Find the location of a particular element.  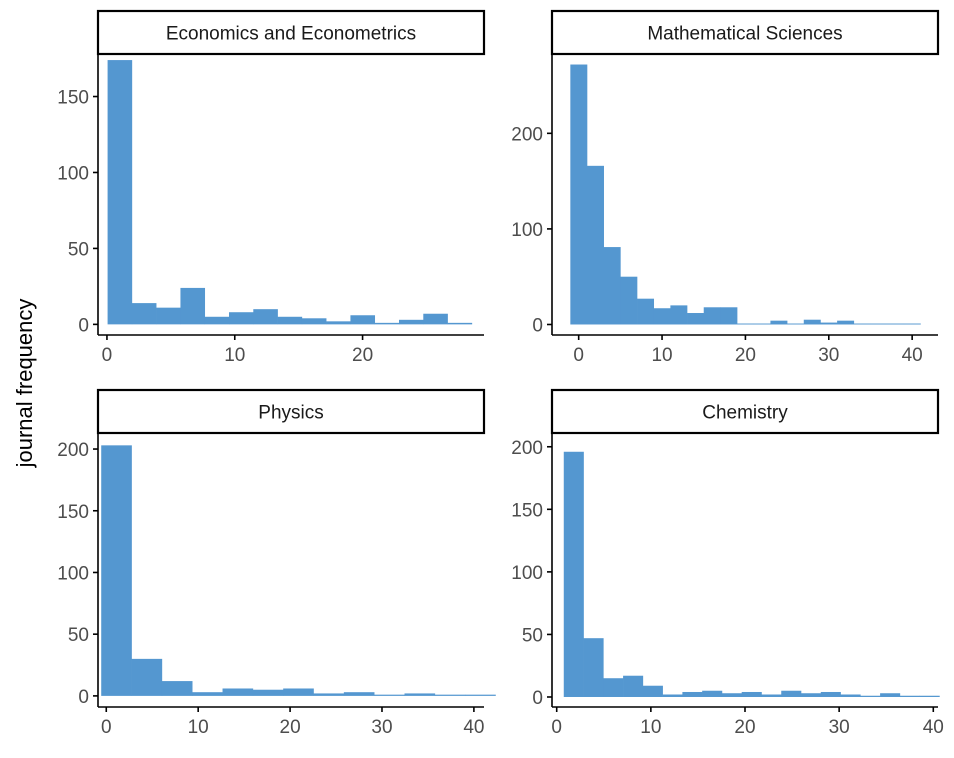

facet-title: Economics and Econometrics is located at coordinates (291, 34).